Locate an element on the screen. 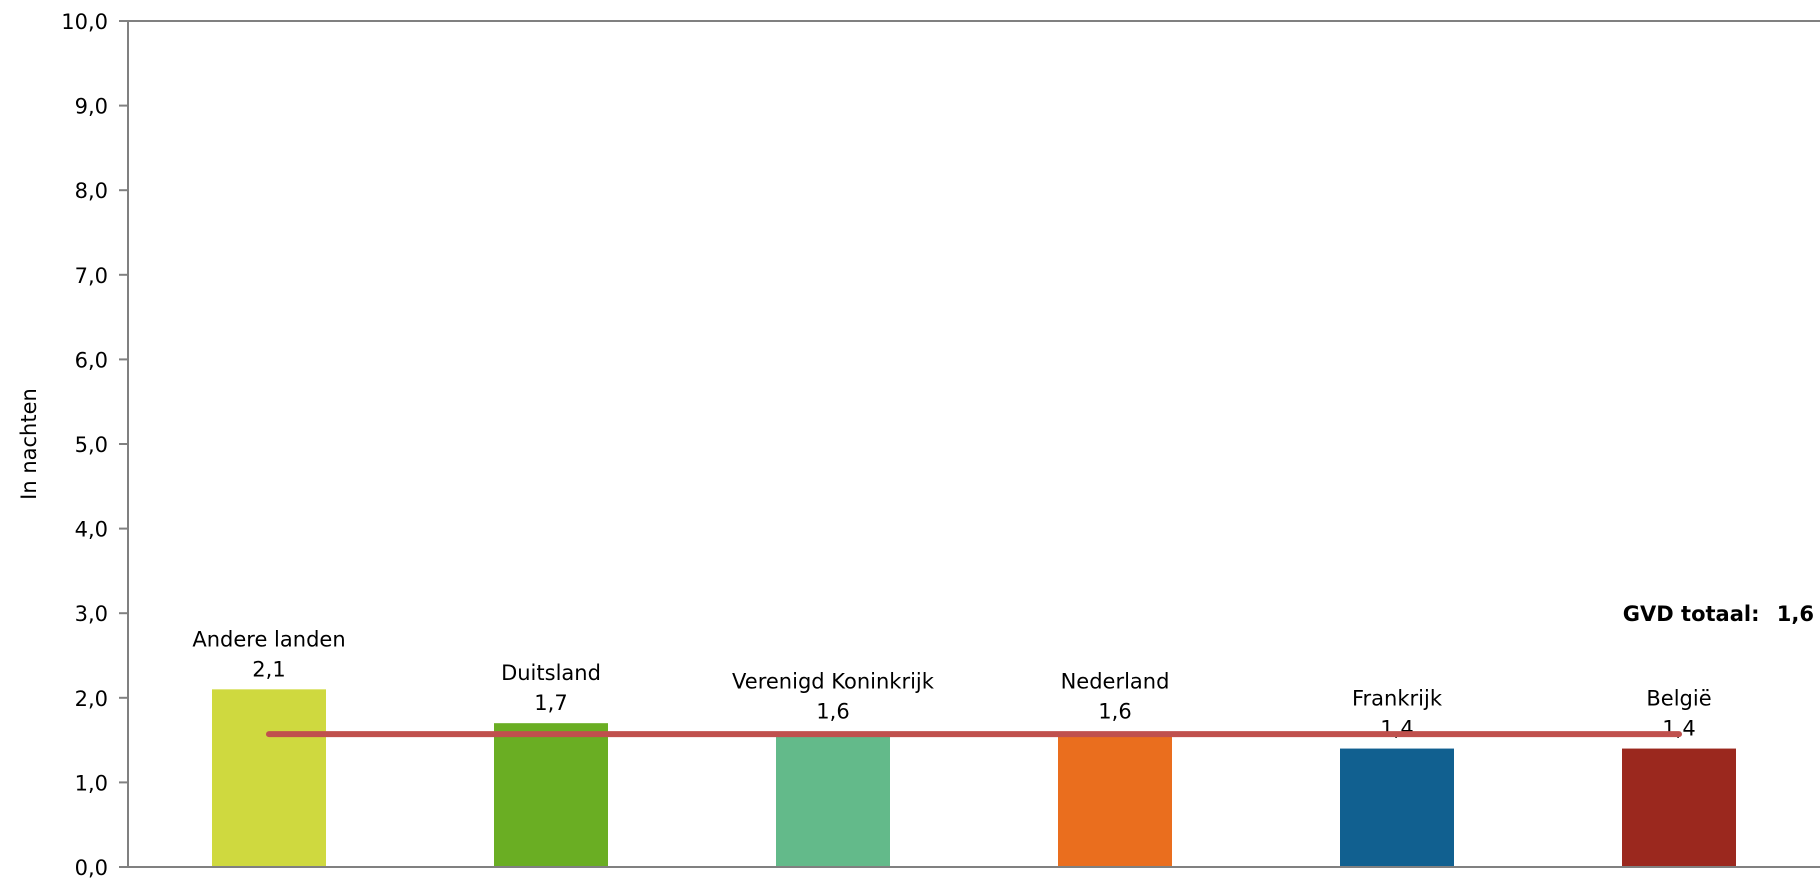  average-label-text: GVD totaal: is located at coordinates (1691, 614).